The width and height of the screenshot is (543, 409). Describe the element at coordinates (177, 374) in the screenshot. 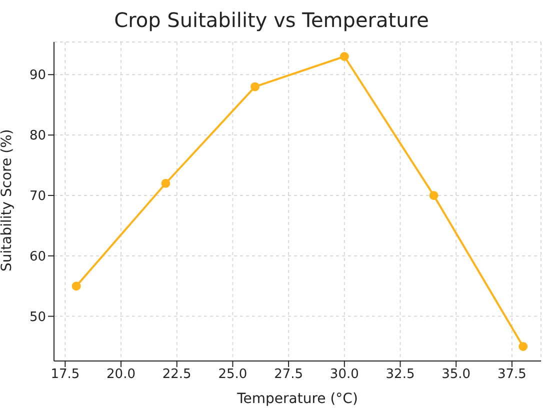

I see `x-tick-label: 22.5` at that location.